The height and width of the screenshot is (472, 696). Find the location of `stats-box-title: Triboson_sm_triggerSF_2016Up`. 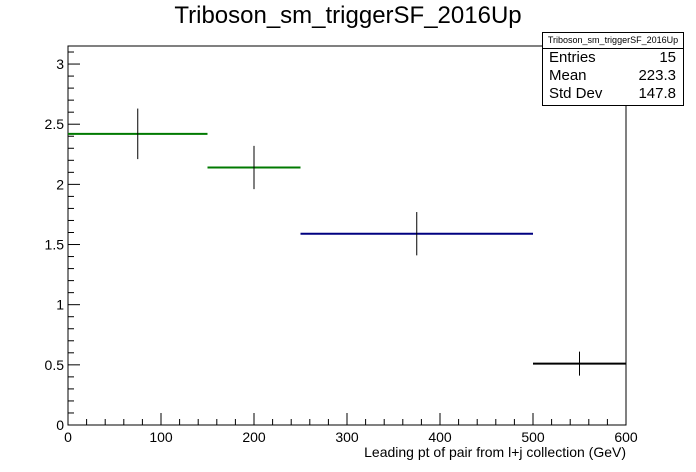

stats-box-title: Triboson_sm_triggerSF_2016Up is located at coordinates (613, 41).